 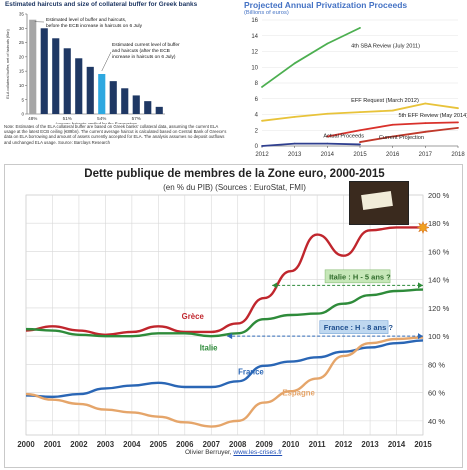 I want to click on series-label: Current Projection, so click(x=401, y=138).